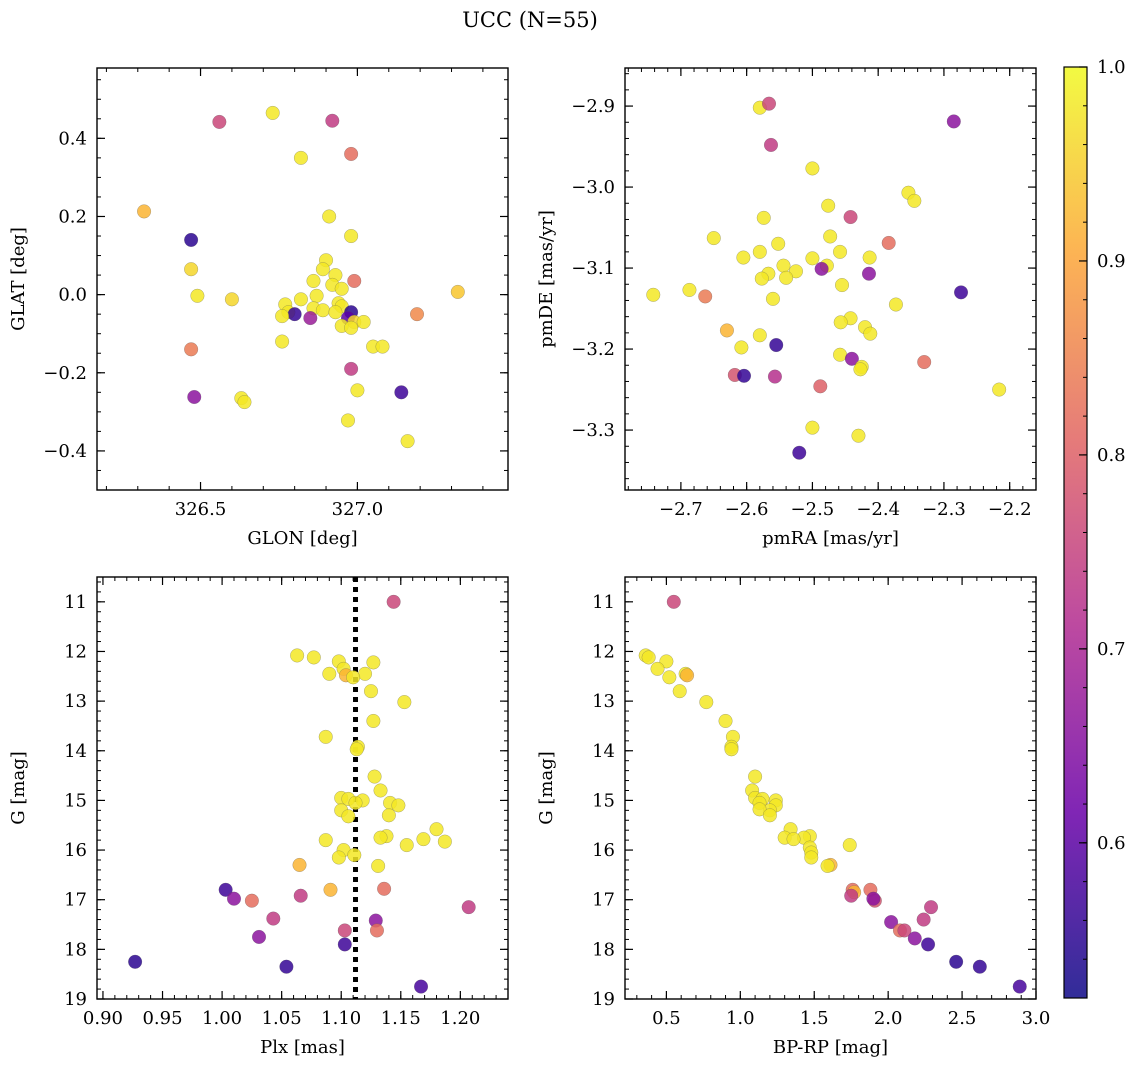 The width and height of the screenshot is (1136, 1067). Describe the element at coordinates (65, 373) in the screenshot. I see `y-tick-label: −0.2` at that location.